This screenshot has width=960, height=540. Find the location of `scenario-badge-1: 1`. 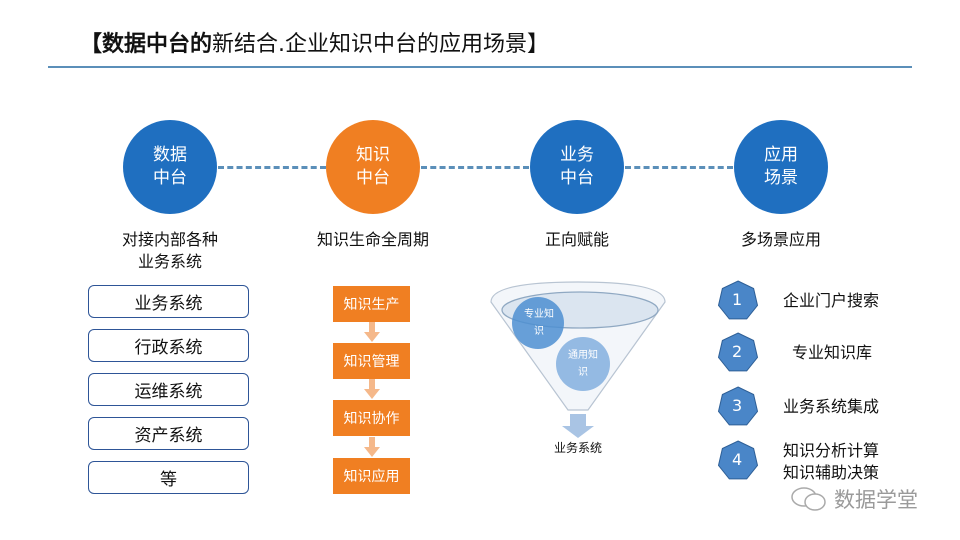

scenario-badge-1: 1 is located at coordinates (738, 301).